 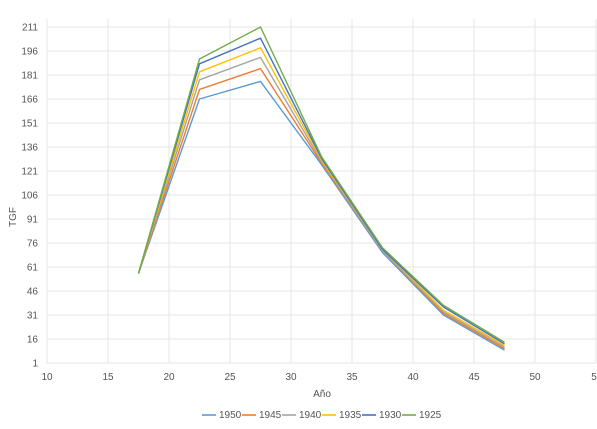 What do you see at coordinates (33, 316) in the screenshot?
I see `y-tick-label: 31` at bounding box center [33, 316].